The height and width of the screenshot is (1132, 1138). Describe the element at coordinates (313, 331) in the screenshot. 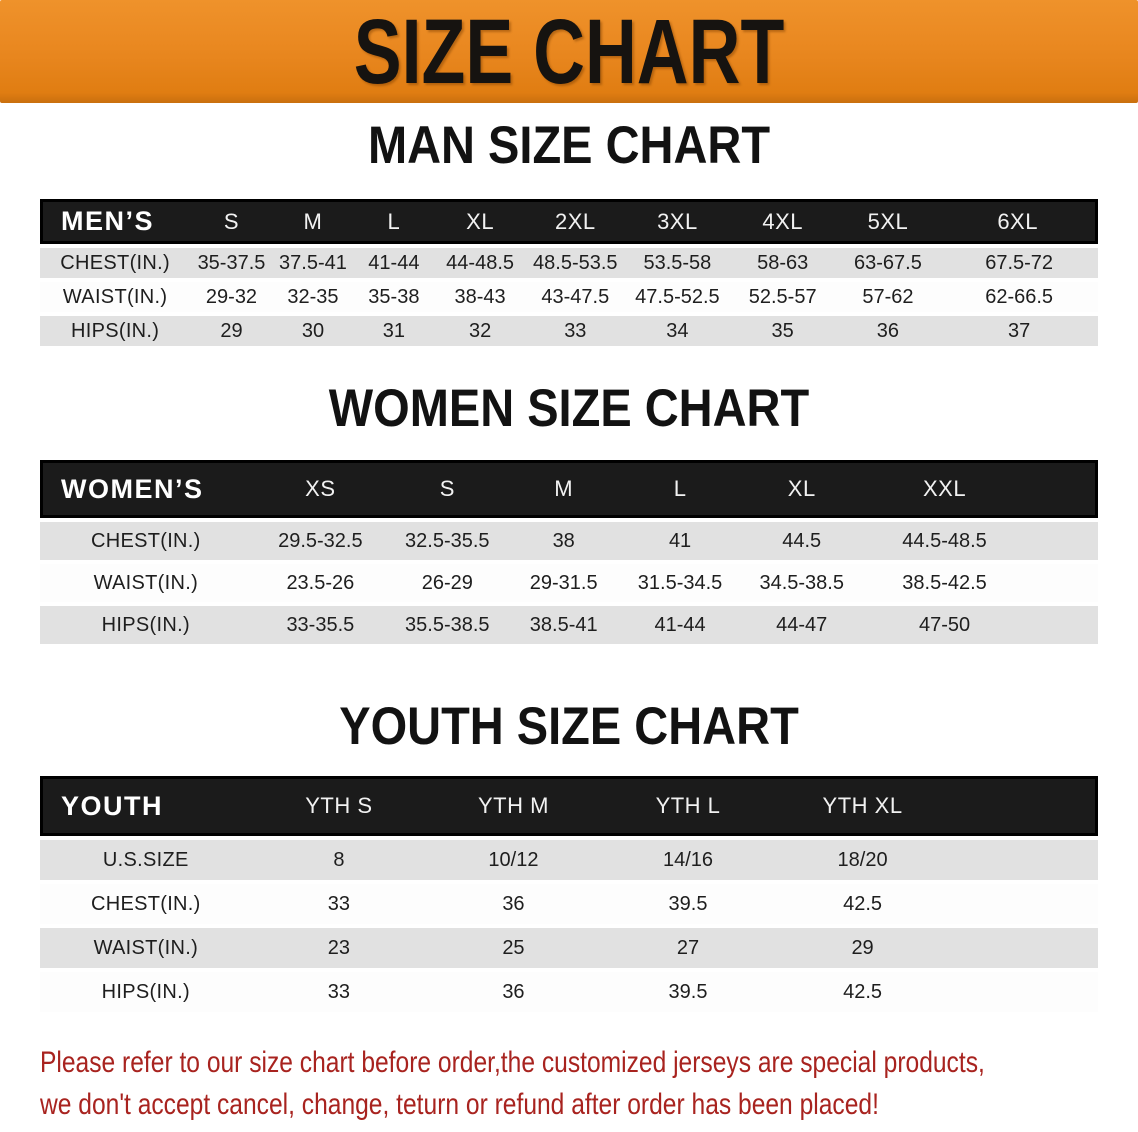

I see `size-value: 30` at that location.